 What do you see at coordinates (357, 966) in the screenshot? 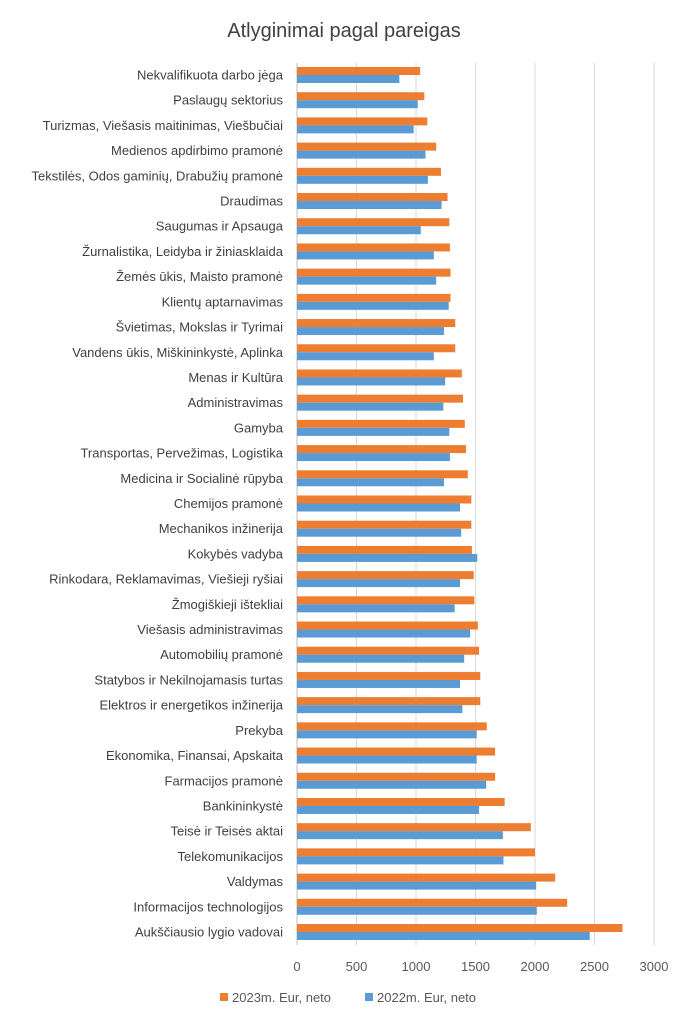
I see `x-tick-label: 500` at bounding box center [357, 966].